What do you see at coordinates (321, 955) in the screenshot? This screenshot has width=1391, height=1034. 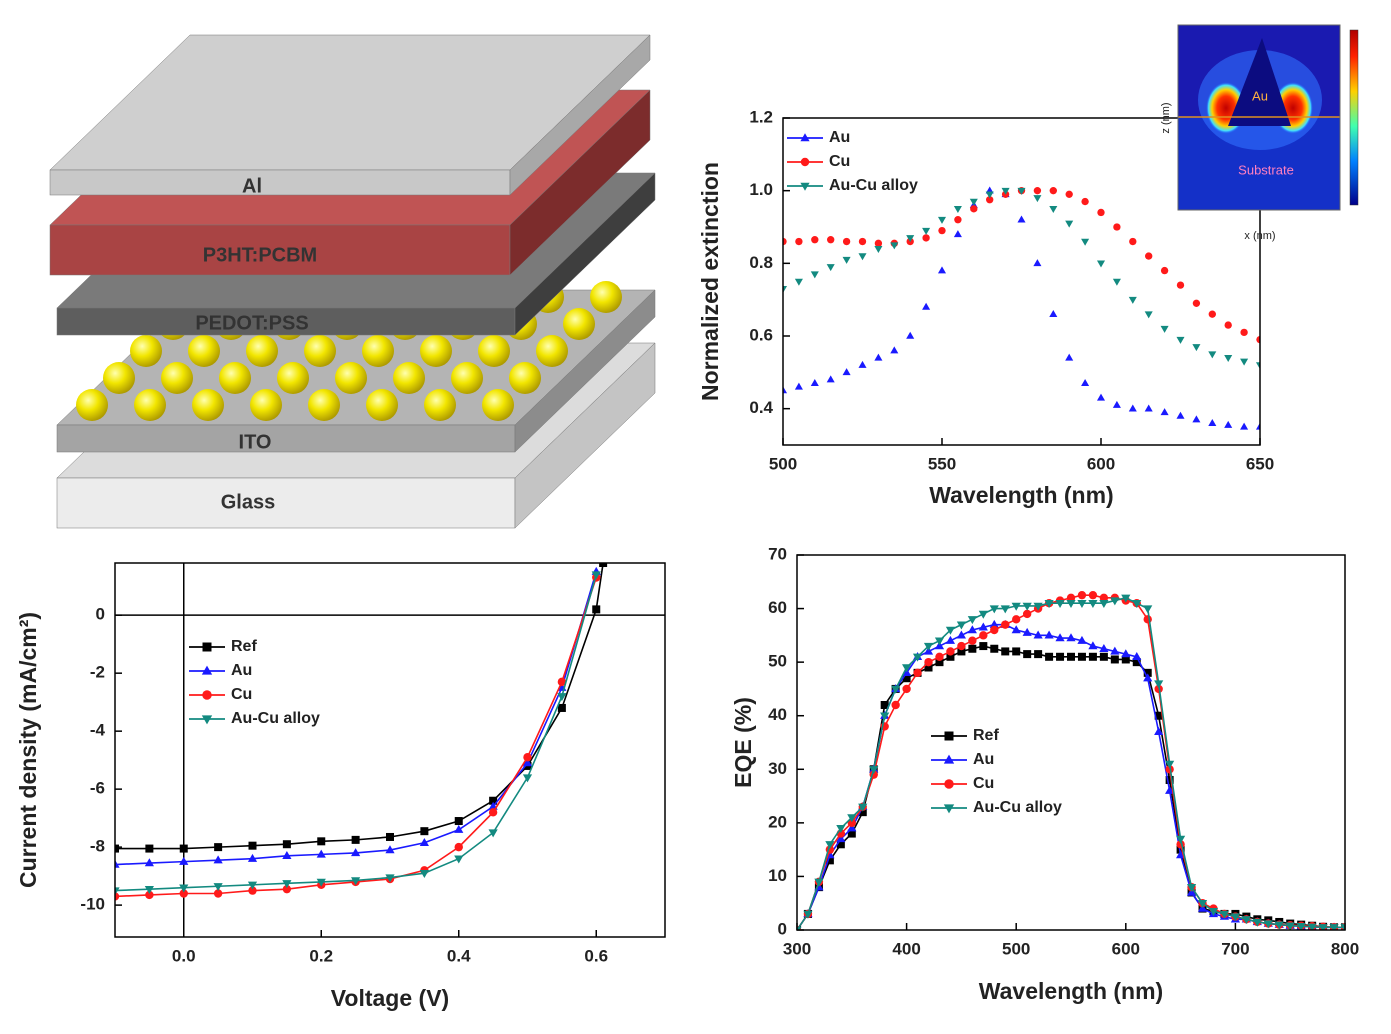 I see `x-tick-label: 0.2` at bounding box center [321, 955].